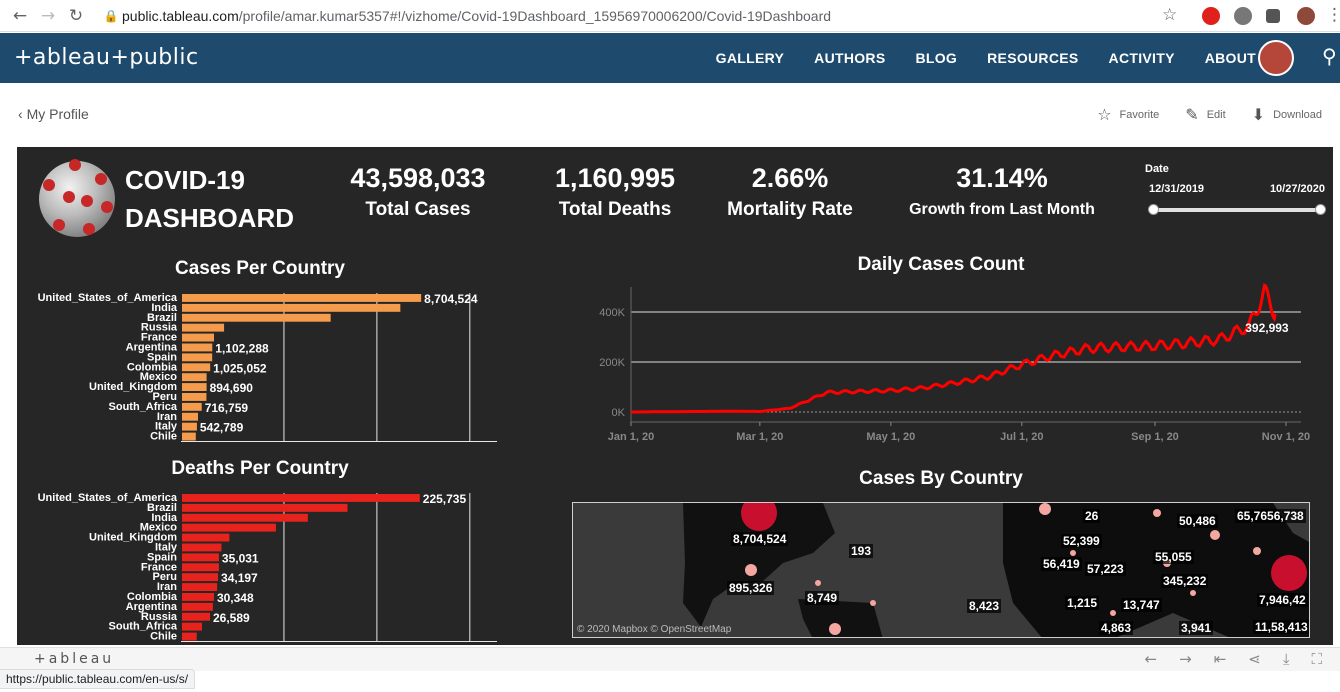  I want to click on fullscreen-icon: ⛶, so click(1316, 659).